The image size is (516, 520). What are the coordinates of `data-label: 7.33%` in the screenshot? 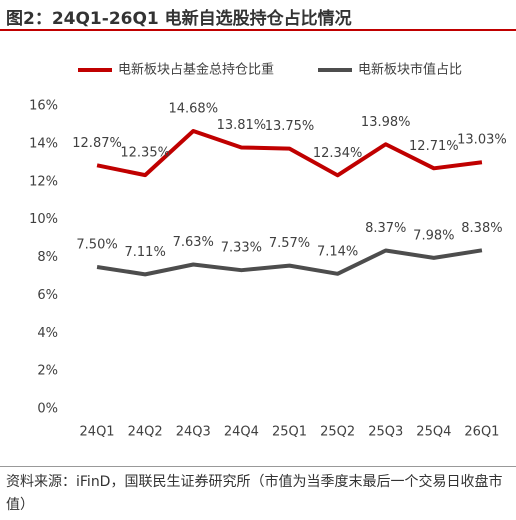 It's located at (241, 248).